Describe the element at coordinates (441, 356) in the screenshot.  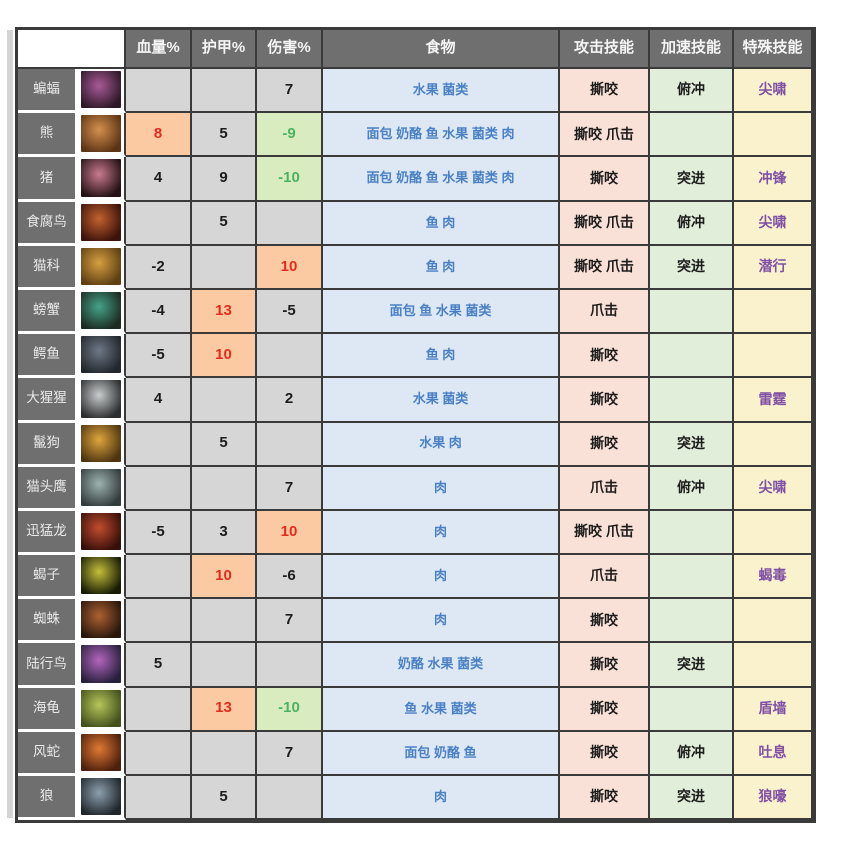
I see `food-list: 鱼 肉` at that location.